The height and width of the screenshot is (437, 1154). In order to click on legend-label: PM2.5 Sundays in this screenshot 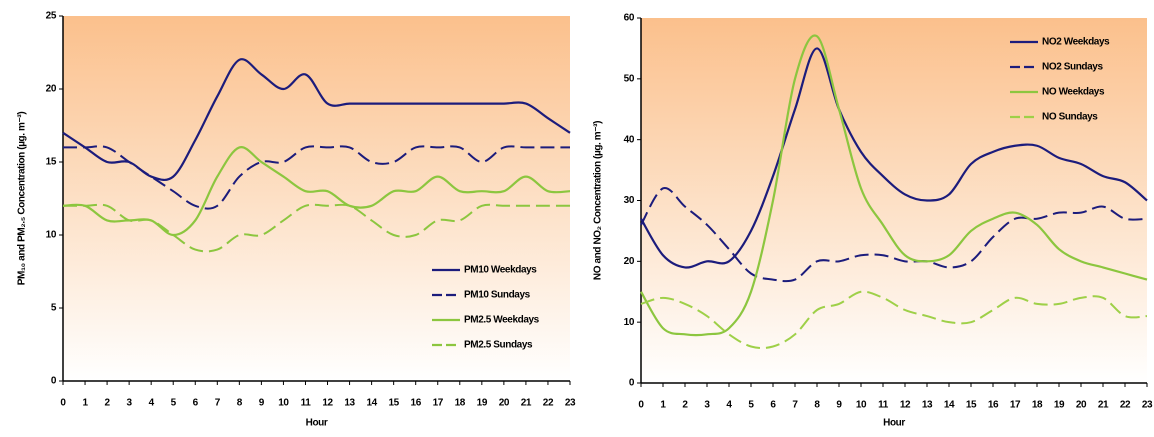, I will do `click(498, 345)`.